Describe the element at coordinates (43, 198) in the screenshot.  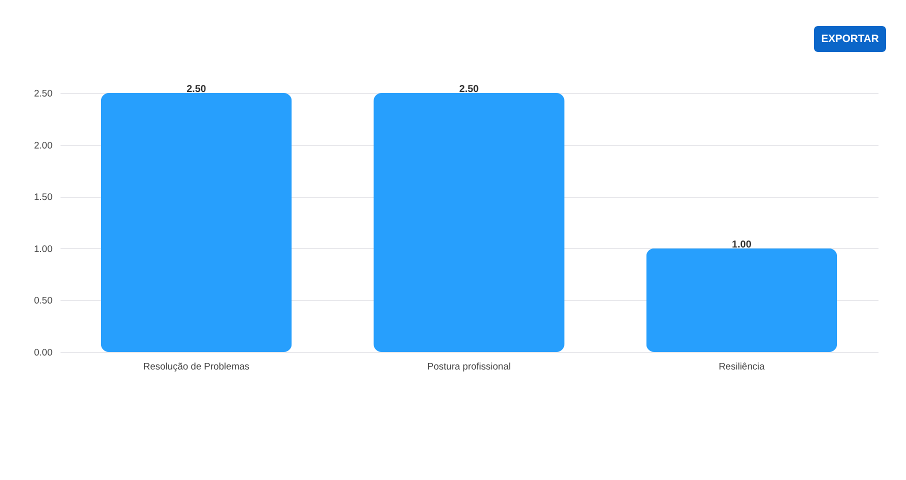
I see `y-tick-label: 1.50` at that location.